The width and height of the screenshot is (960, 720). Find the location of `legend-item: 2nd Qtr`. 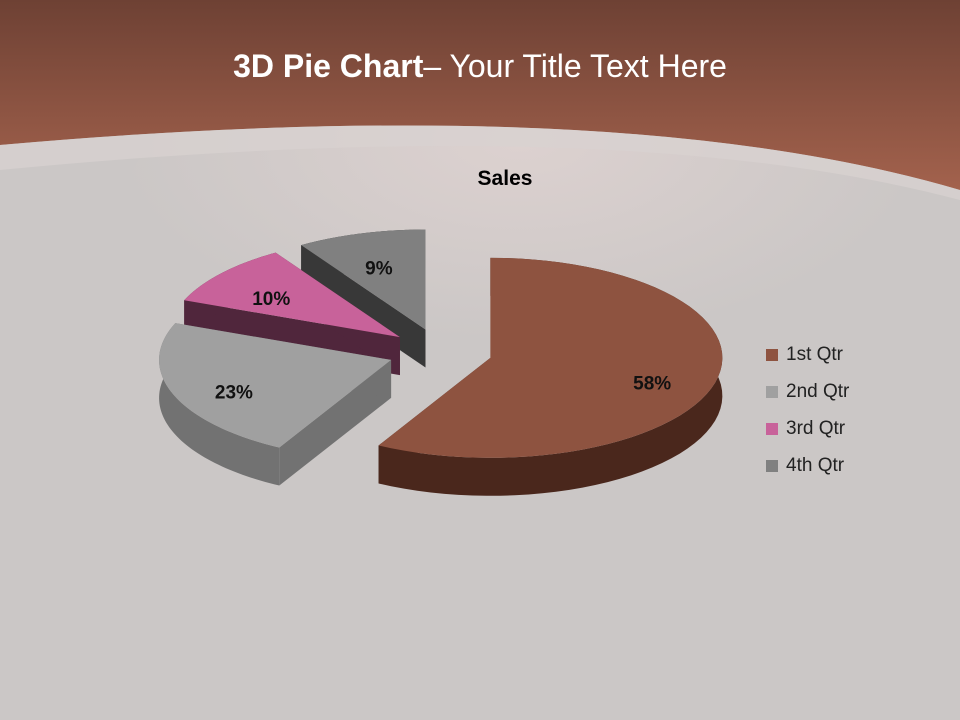

legend-item: 2nd Qtr is located at coordinates (807, 391).